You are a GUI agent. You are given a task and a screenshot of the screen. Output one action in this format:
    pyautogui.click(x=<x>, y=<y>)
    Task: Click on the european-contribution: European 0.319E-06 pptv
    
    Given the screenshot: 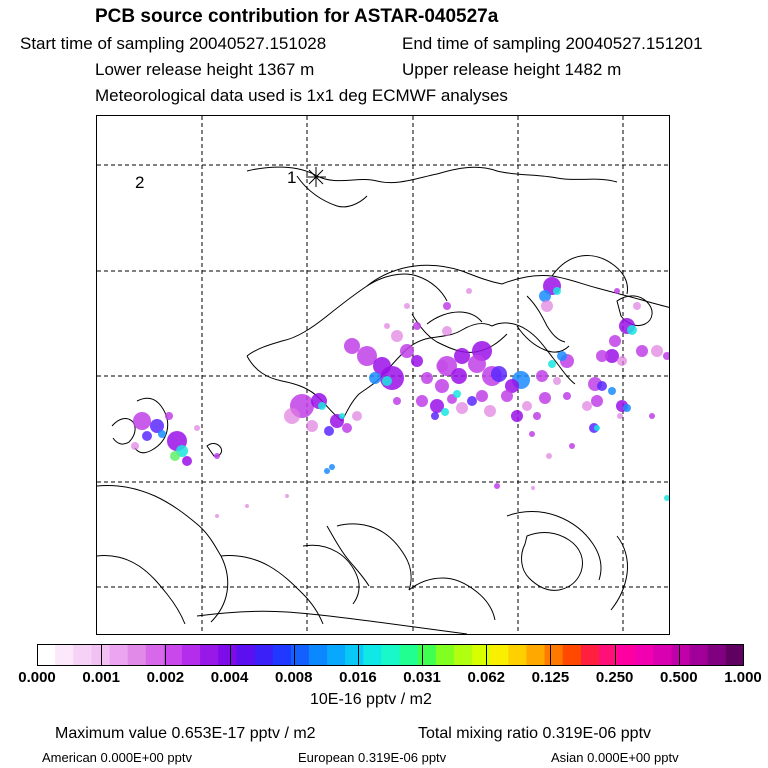 What is the action you would take?
    pyautogui.click(x=372, y=757)
    